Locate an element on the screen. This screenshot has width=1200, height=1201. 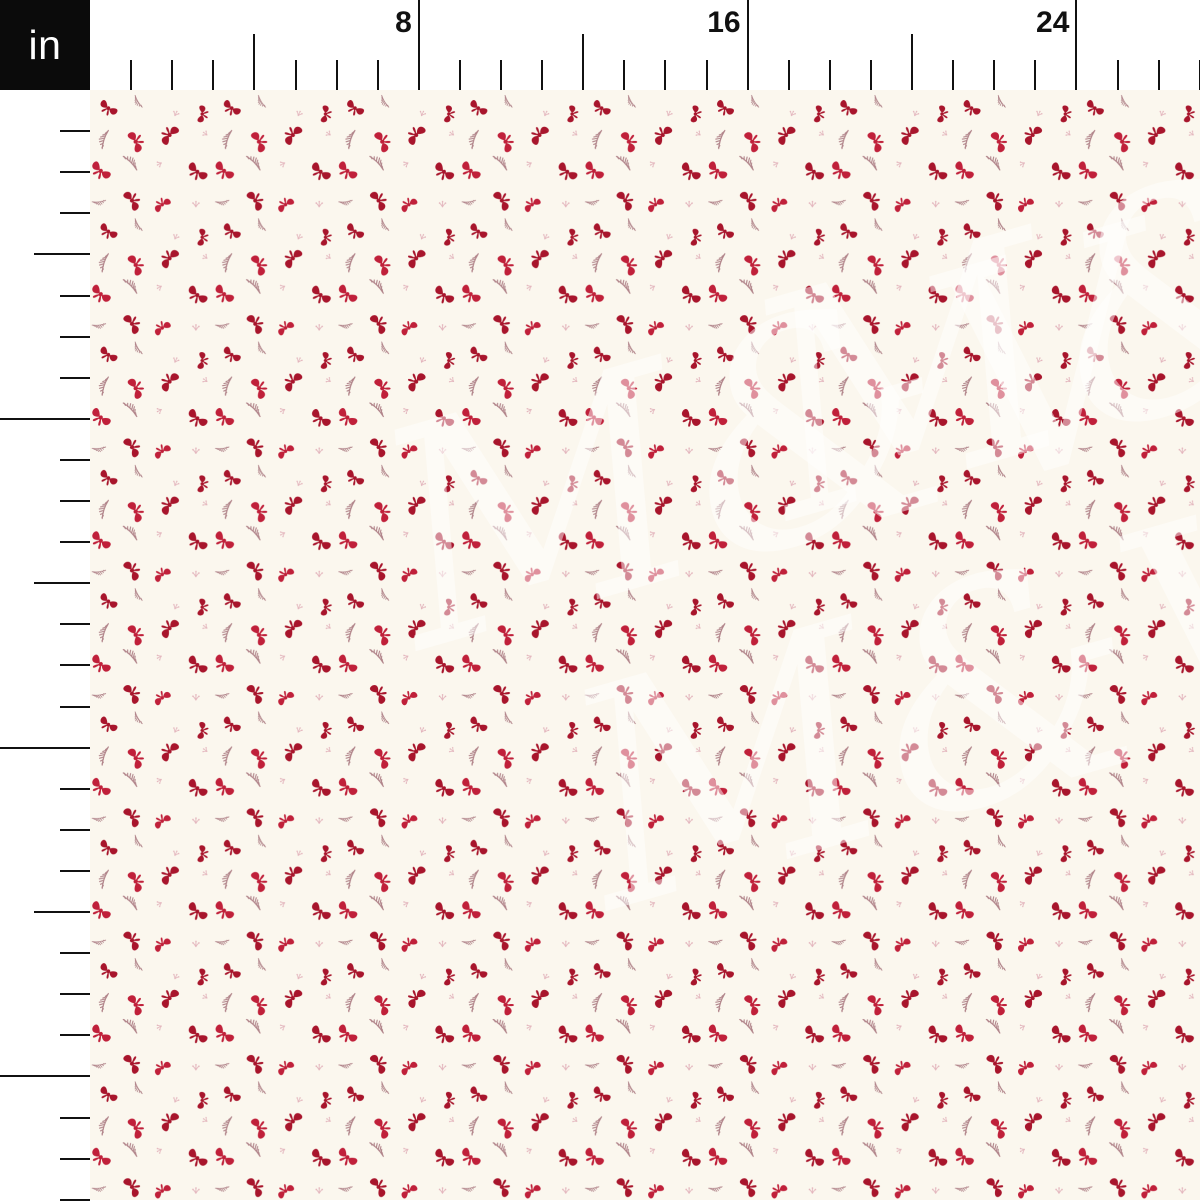
ruler-label-horizontal: 24 is located at coordinates (1053, 22).